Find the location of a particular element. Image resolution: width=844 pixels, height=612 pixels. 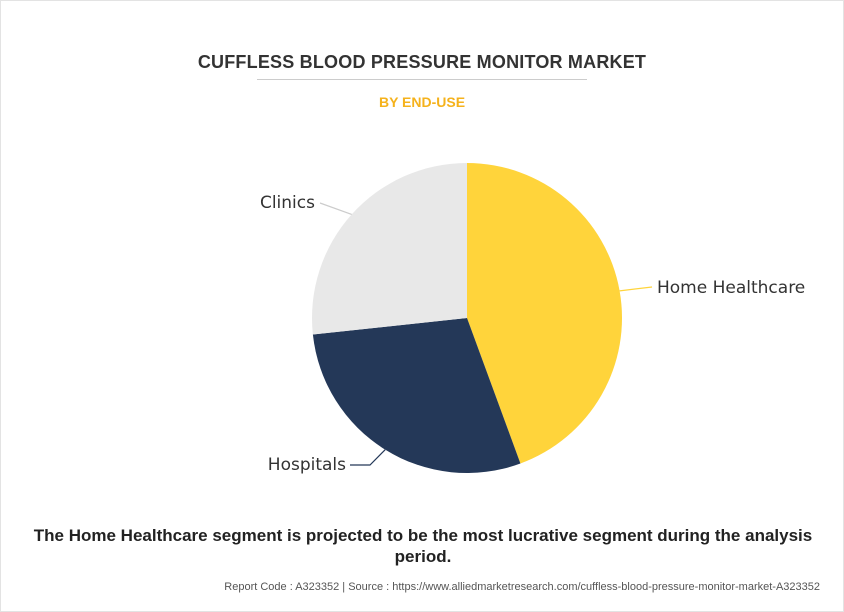

pie-slice-clinics is located at coordinates (389, 249).